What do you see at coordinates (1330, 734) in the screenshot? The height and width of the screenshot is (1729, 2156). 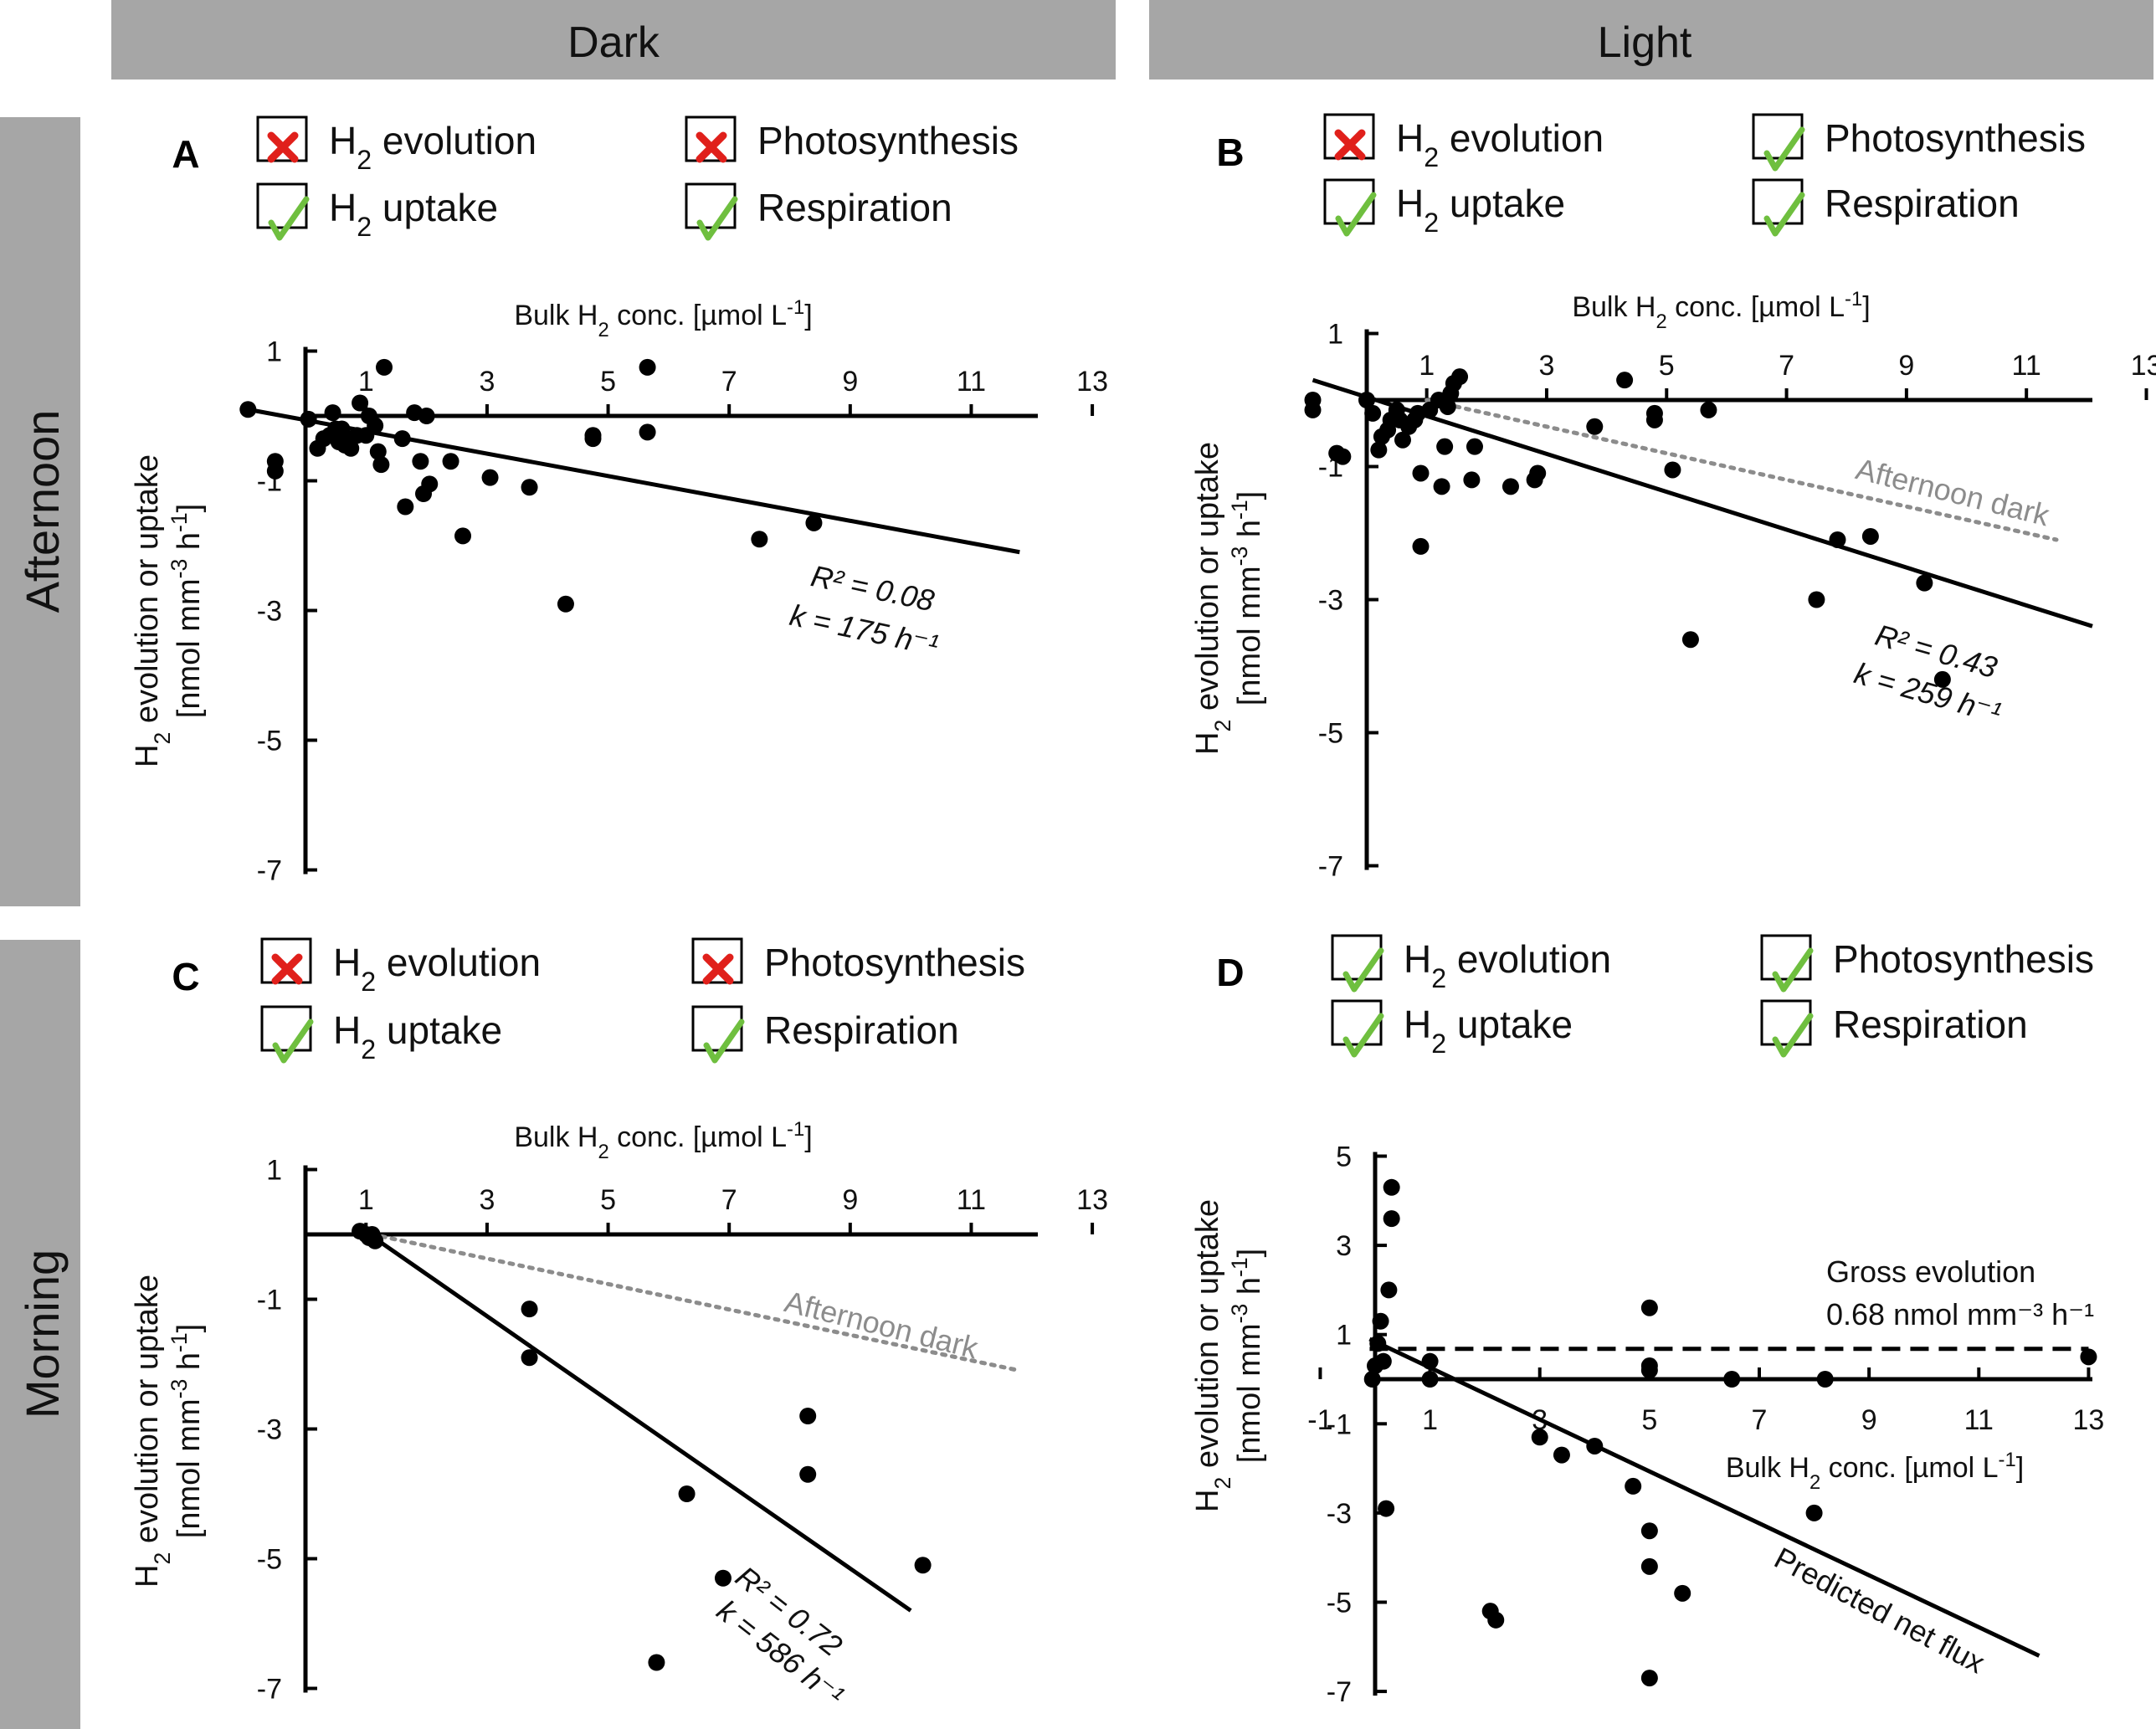 I see `y-tick-label: -5` at bounding box center [1330, 734].